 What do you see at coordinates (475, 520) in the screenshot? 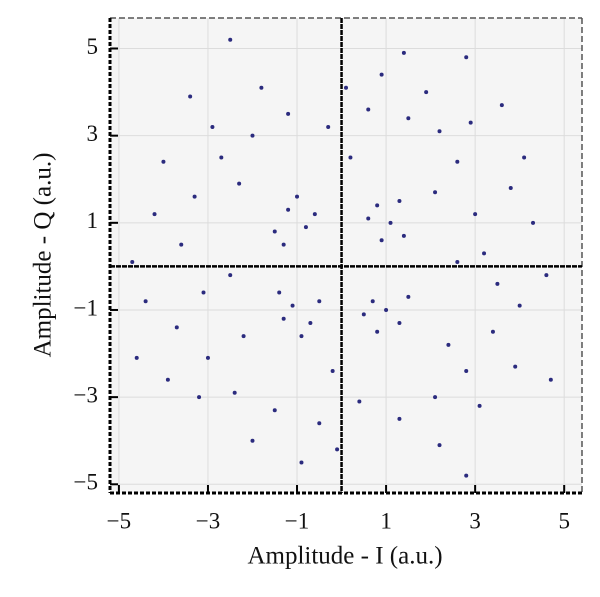
I see `x-tick-label: 3` at bounding box center [475, 520].